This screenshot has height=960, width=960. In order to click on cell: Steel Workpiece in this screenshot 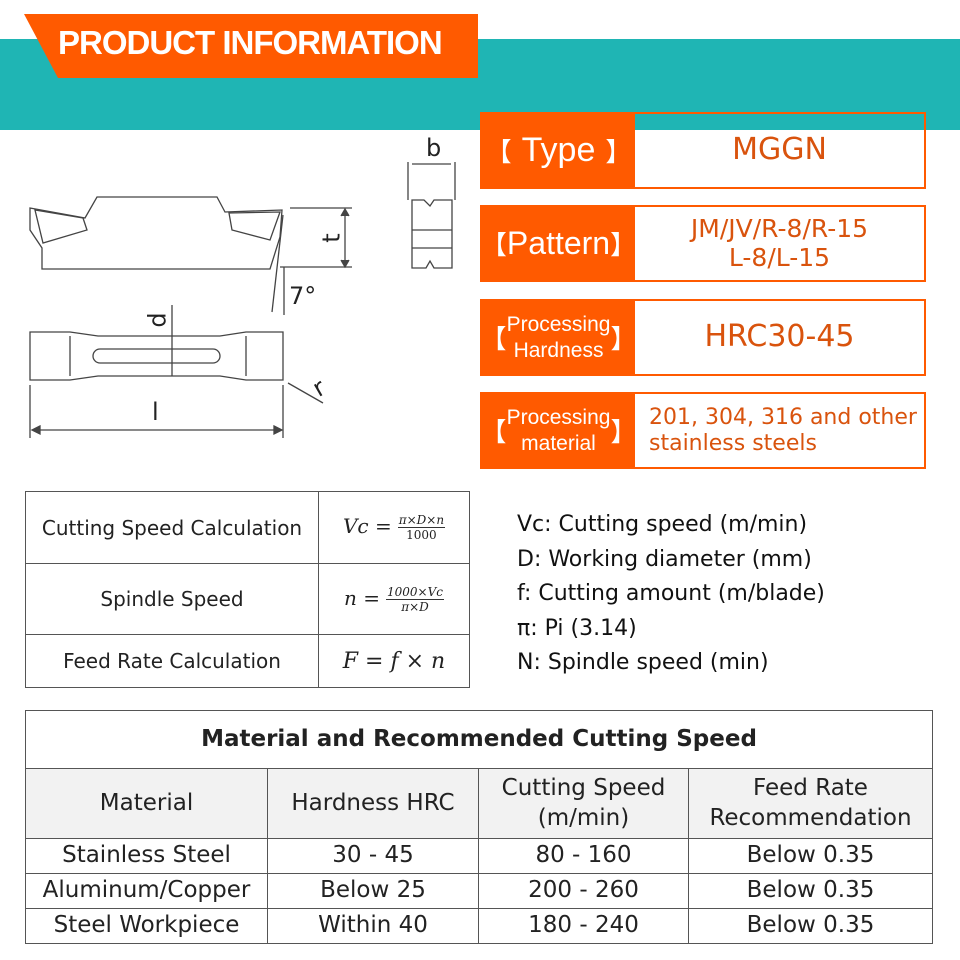, I will do `click(146, 926)`.